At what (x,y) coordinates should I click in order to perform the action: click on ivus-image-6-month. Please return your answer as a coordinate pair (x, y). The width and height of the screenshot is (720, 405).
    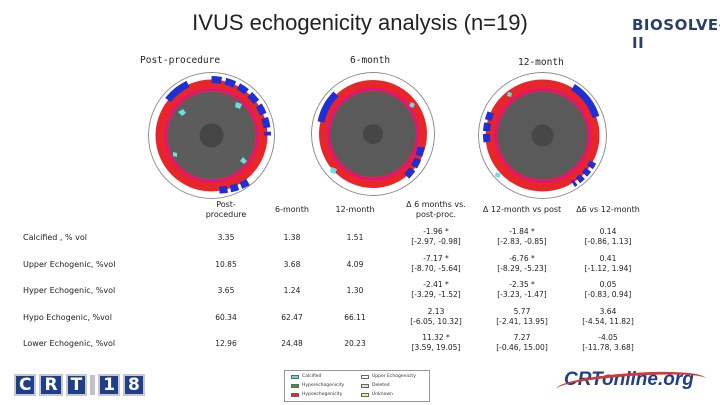
    Looking at the image, I should click on (373, 134).